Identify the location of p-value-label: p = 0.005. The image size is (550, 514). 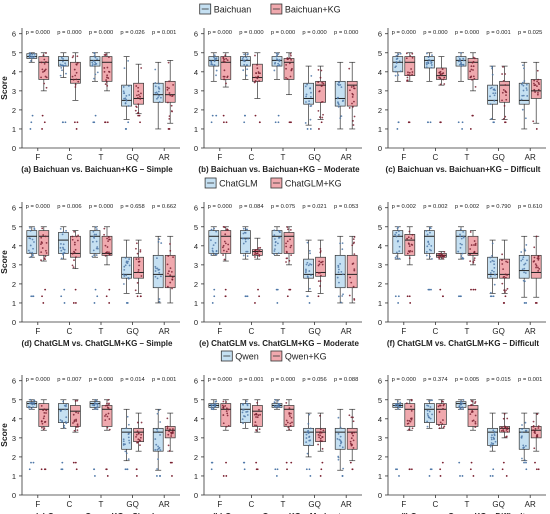
(467, 380).